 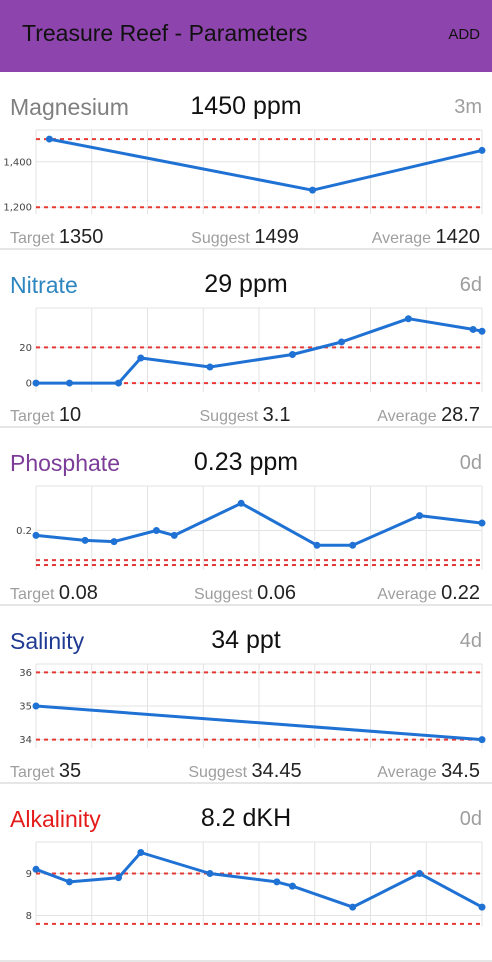 I want to click on y-tick-label: 8, so click(x=29, y=916).